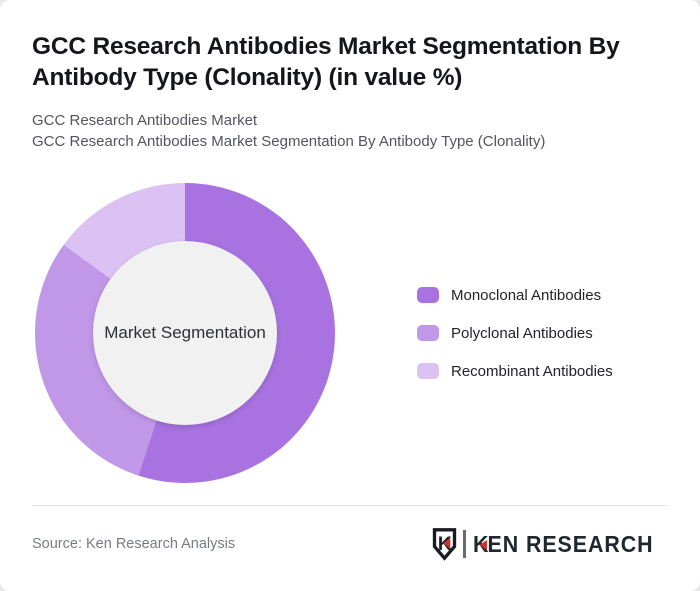 Image resolution: width=700 pixels, height=591 pixels. Describe the element at coordinates (526, 295) in the screenshot. I see `legend-label-monoclonal: Monoclonal Antibodies` at that location.